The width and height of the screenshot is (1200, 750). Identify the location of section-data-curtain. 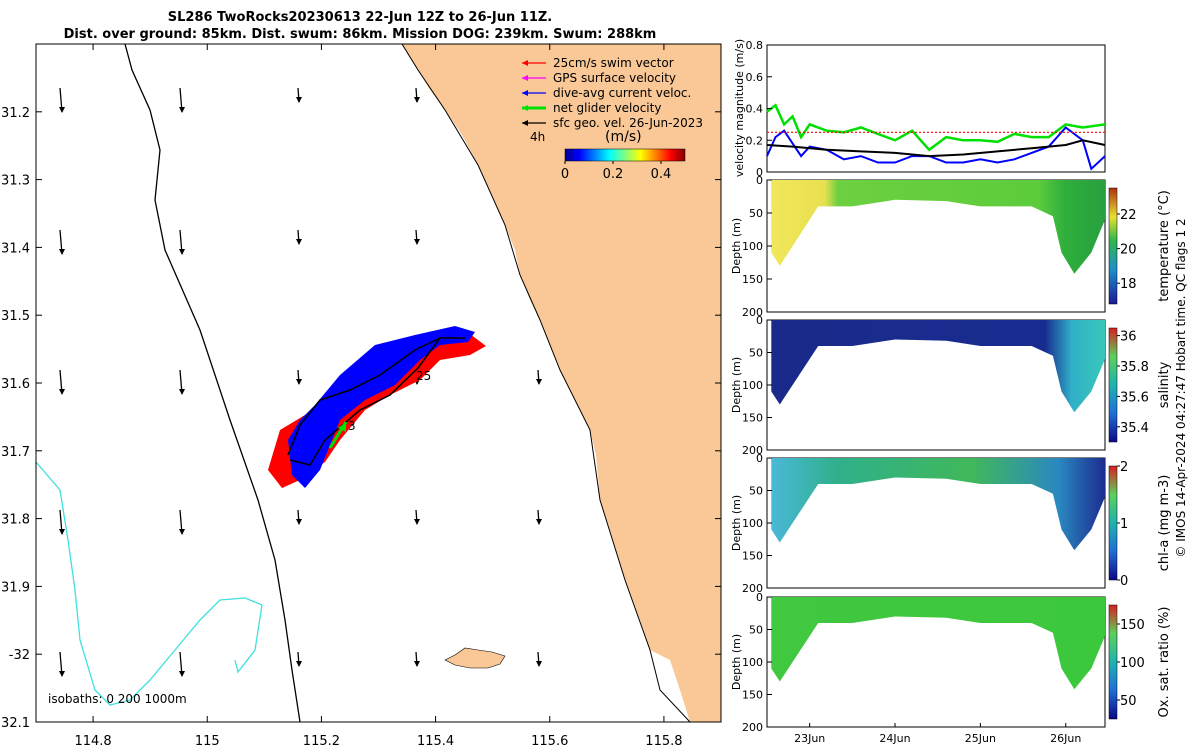
(938, 227).